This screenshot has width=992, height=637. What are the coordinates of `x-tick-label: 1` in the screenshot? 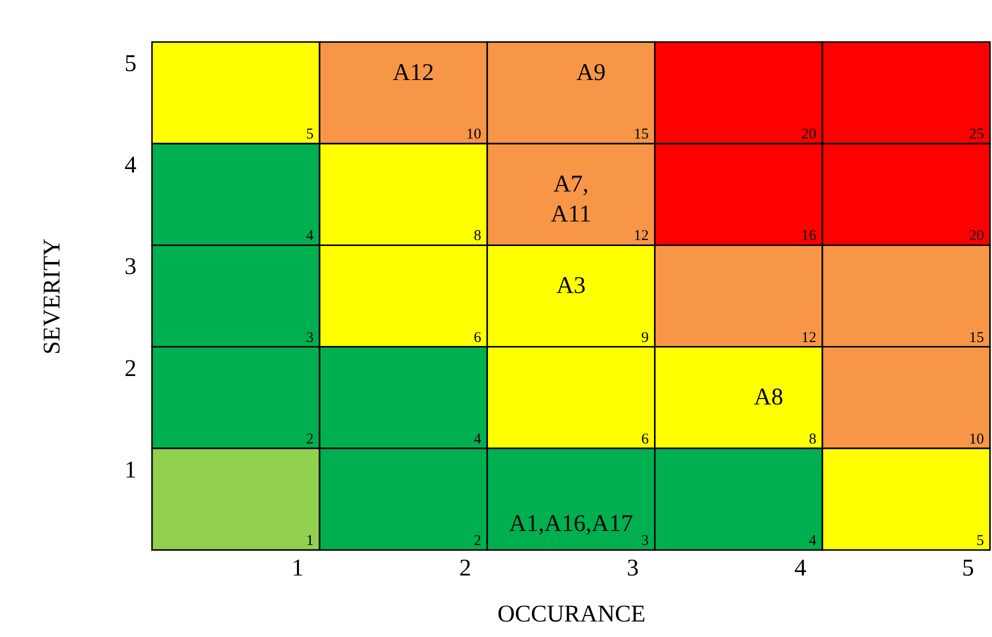 It's located at (298, 569).